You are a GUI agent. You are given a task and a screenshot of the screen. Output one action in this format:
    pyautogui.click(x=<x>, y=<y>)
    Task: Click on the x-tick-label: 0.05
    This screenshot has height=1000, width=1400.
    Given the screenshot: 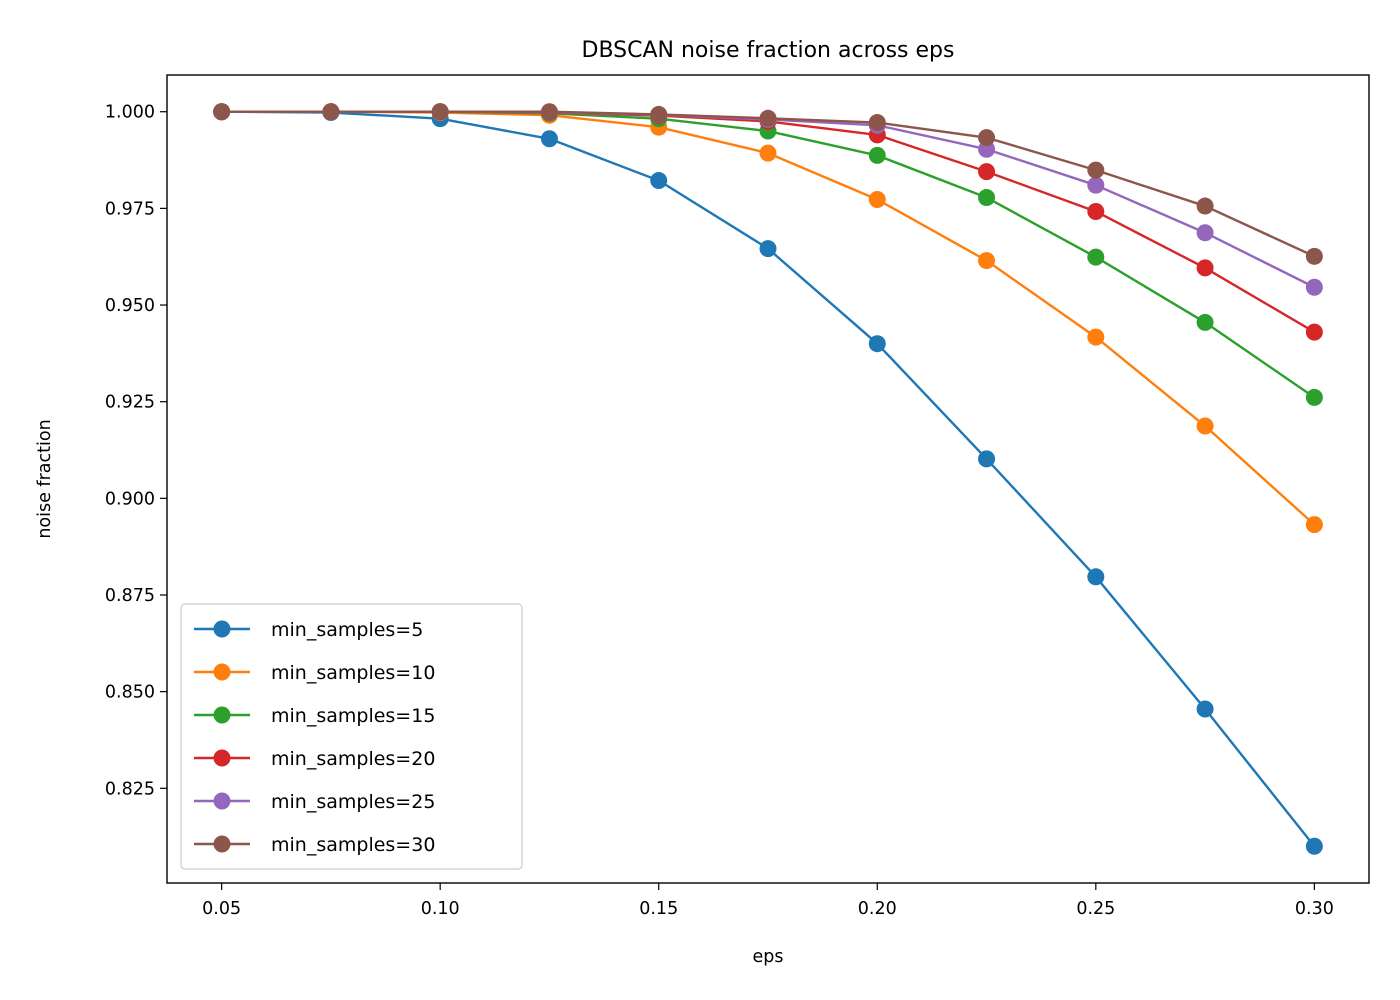 What is the action you would take?
    pyautogui.click(x=221, y=909)
    